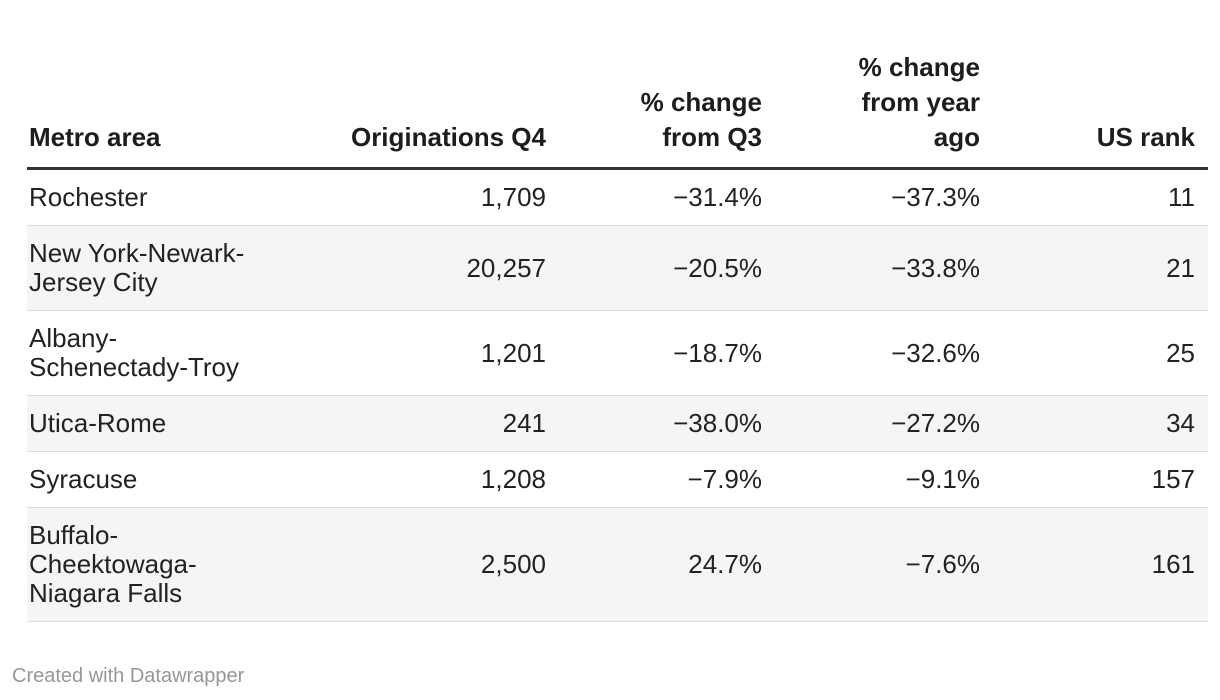  What do you see at coordinates (1094, 85) in the screenshot?
I see `column-header-us-rank: US rank` at bounding box center [1094, 85].